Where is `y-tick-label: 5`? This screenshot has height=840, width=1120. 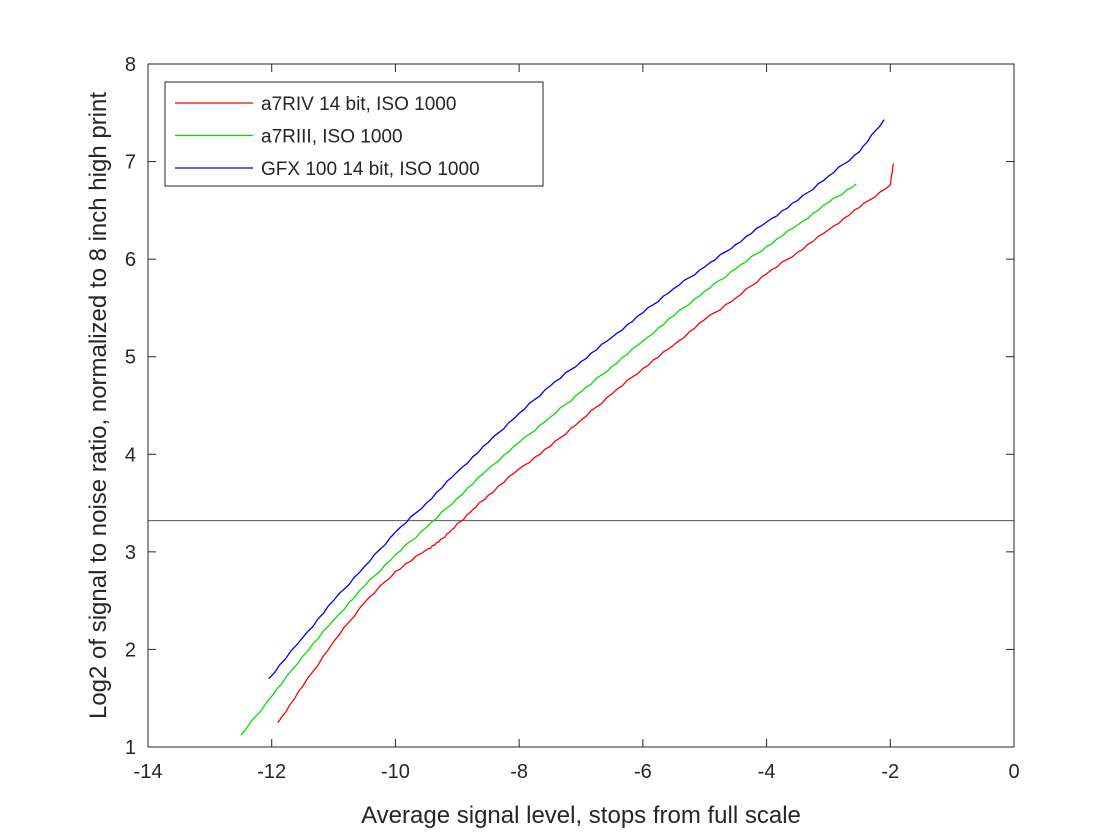 y-tick-label: 5 is located at coordinates (130, 358).